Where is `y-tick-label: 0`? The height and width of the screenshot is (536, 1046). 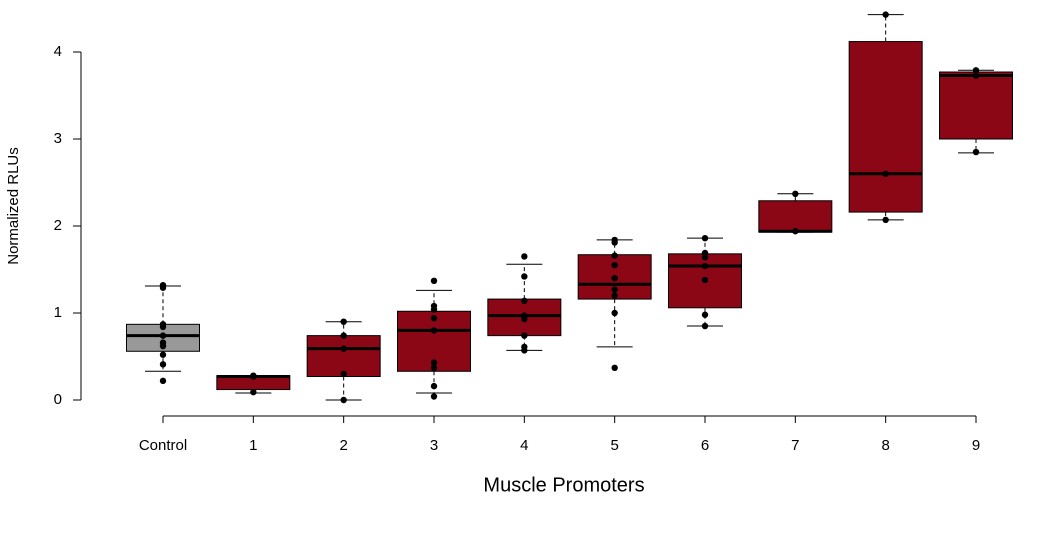
y-tick-label: 0 is located at coordinates (58, 399).